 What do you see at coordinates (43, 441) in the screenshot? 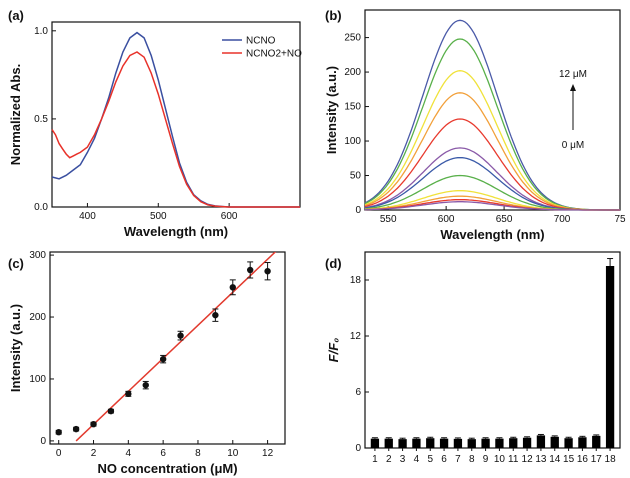
I see `panel-c-y-tick-label: 0` at bounding box center [43, 441].